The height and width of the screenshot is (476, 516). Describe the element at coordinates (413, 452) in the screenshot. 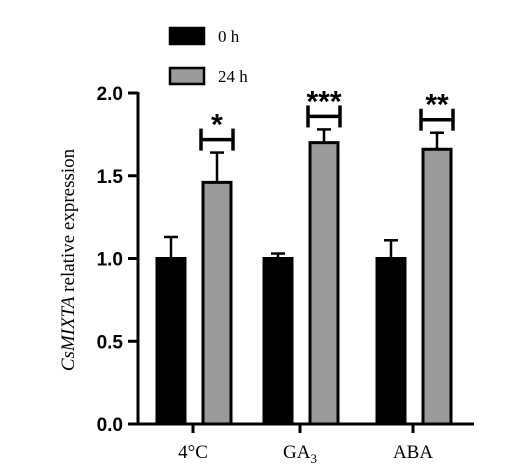

I see `x-tick-label: ABA` at that location.